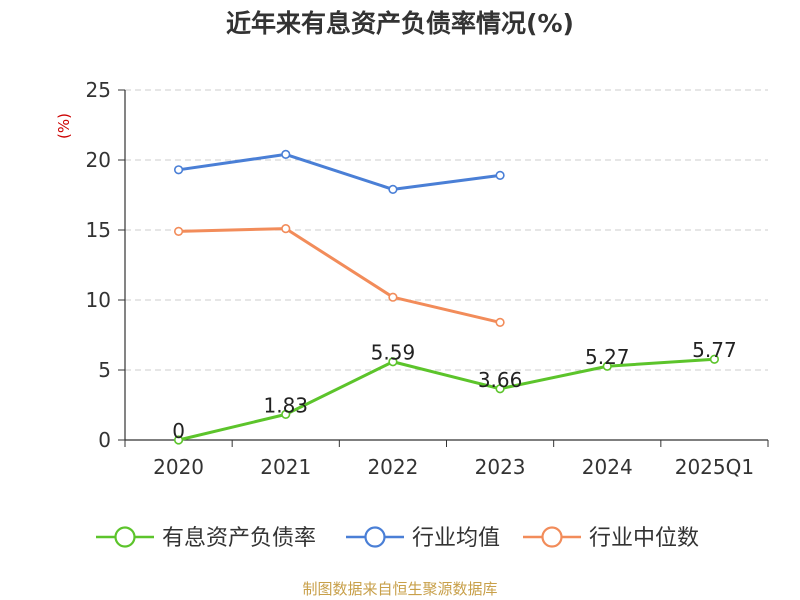 This screenshot has width=800, height=600. I want to click on legend-item-0: 有息资产负债率, so click(206, 538).